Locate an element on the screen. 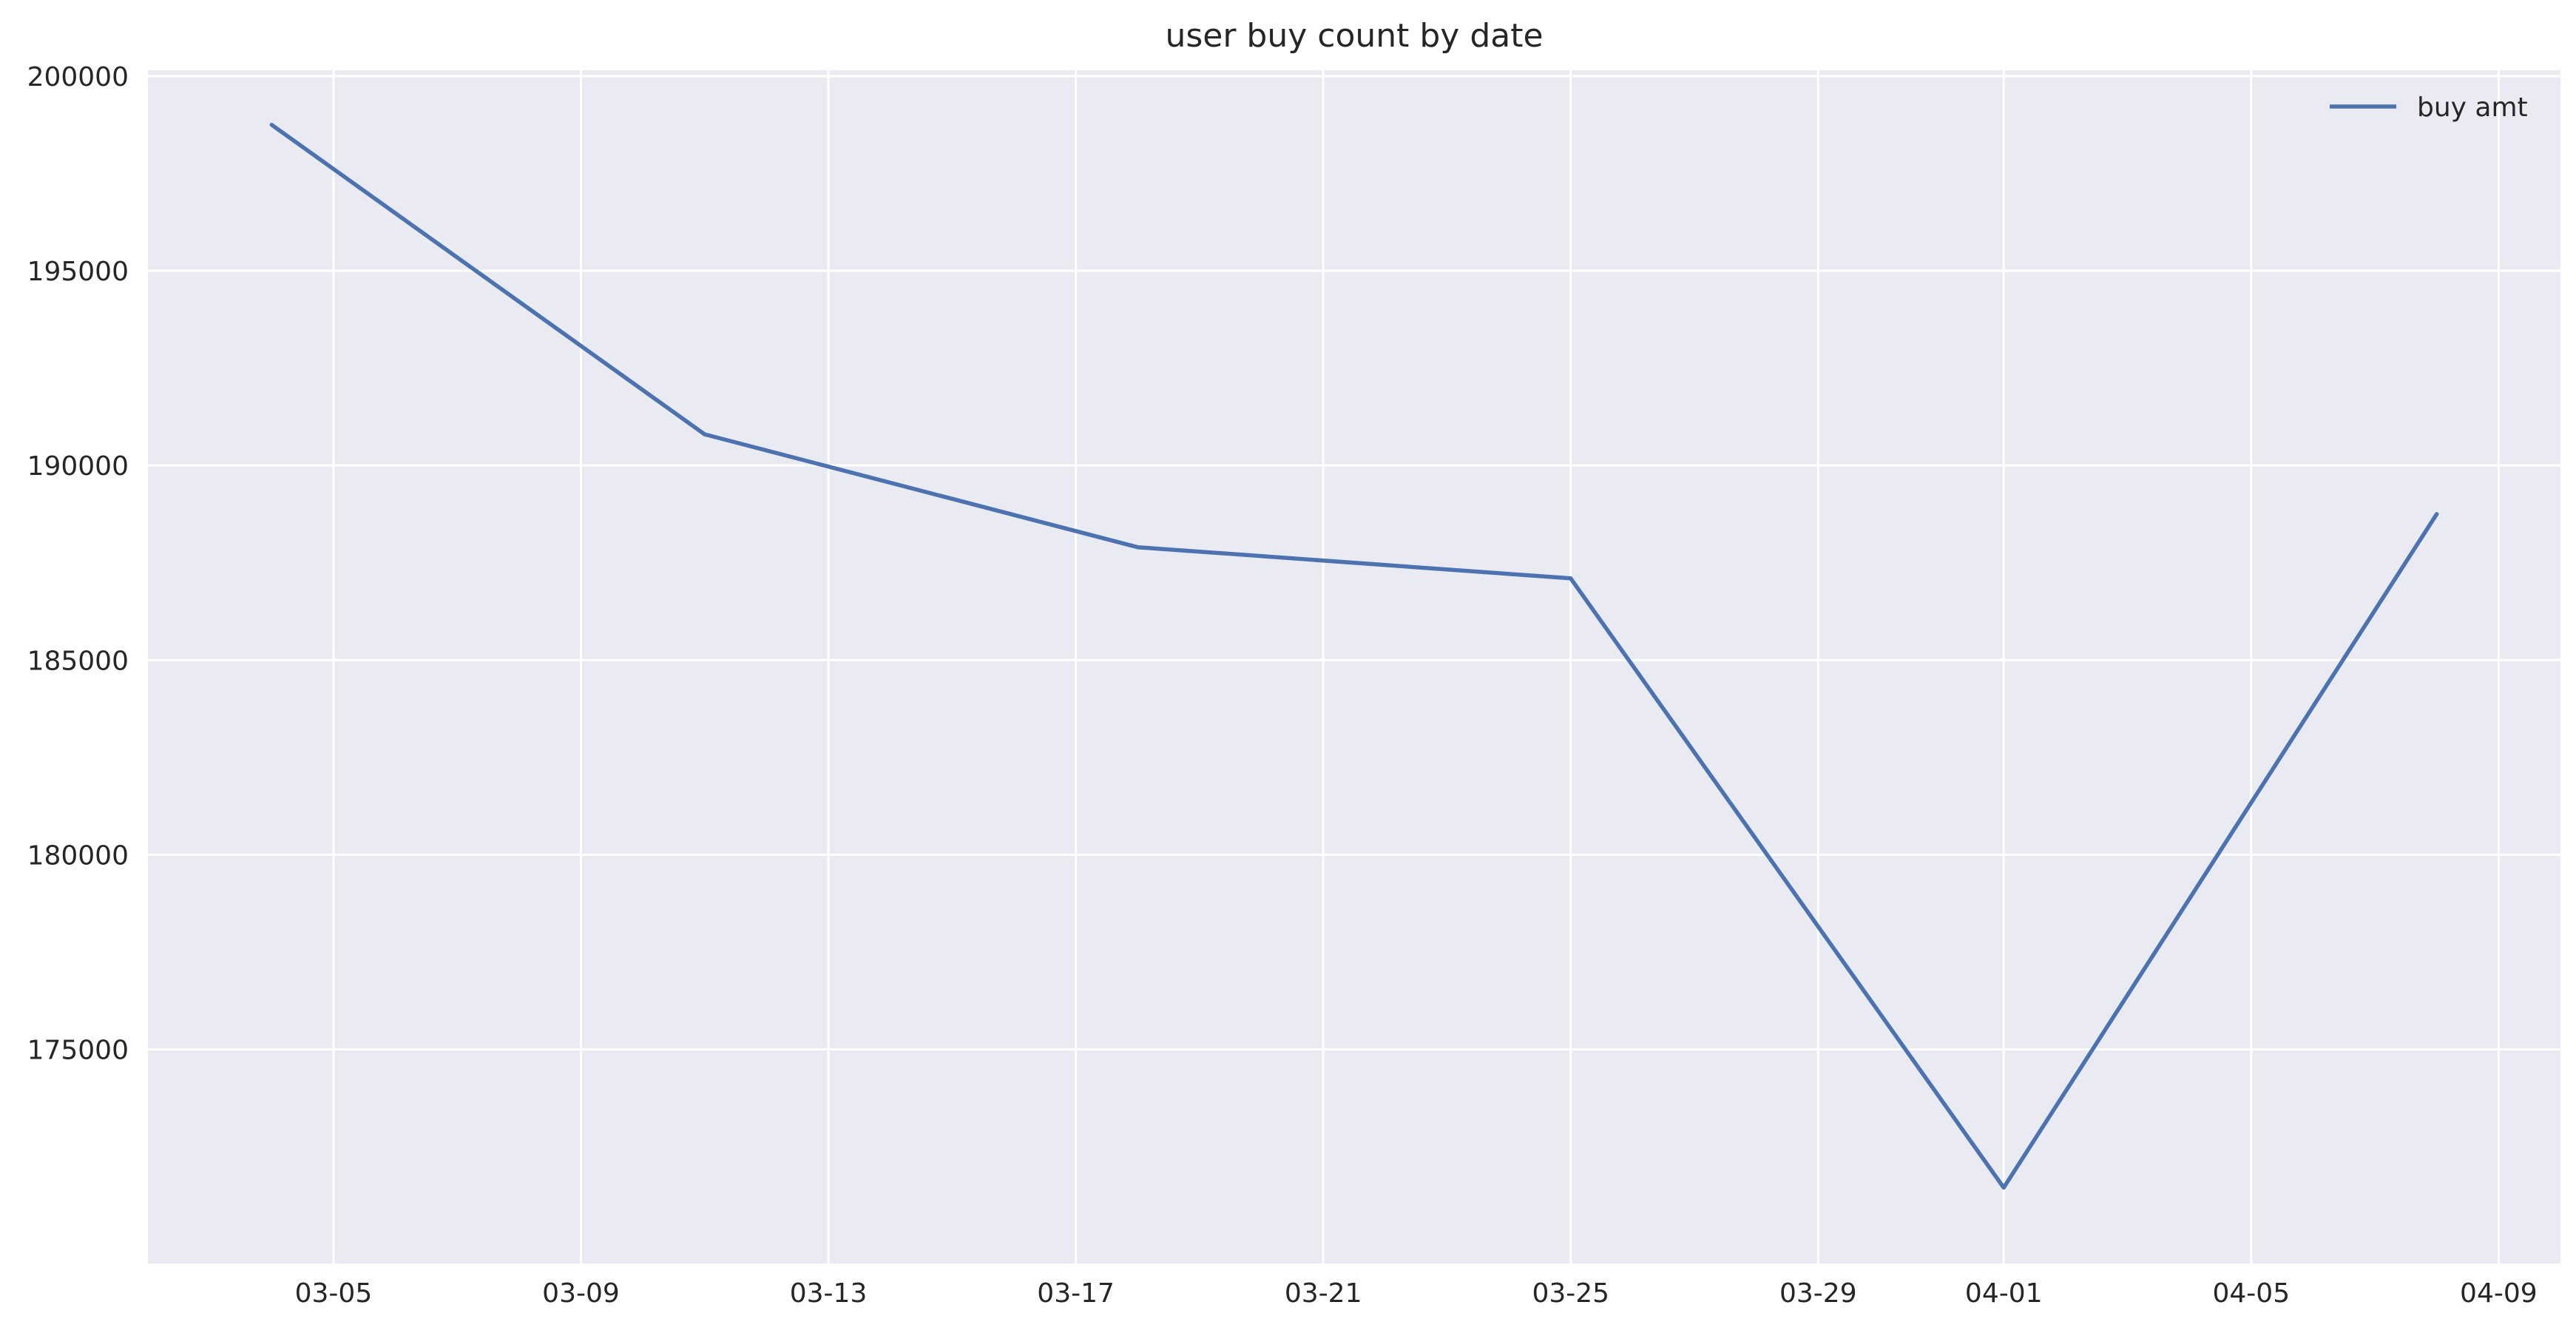 This screenshot has height=1339, width=2576. x-tick-label: 04-09 is located at coordinates (2499, 1293).